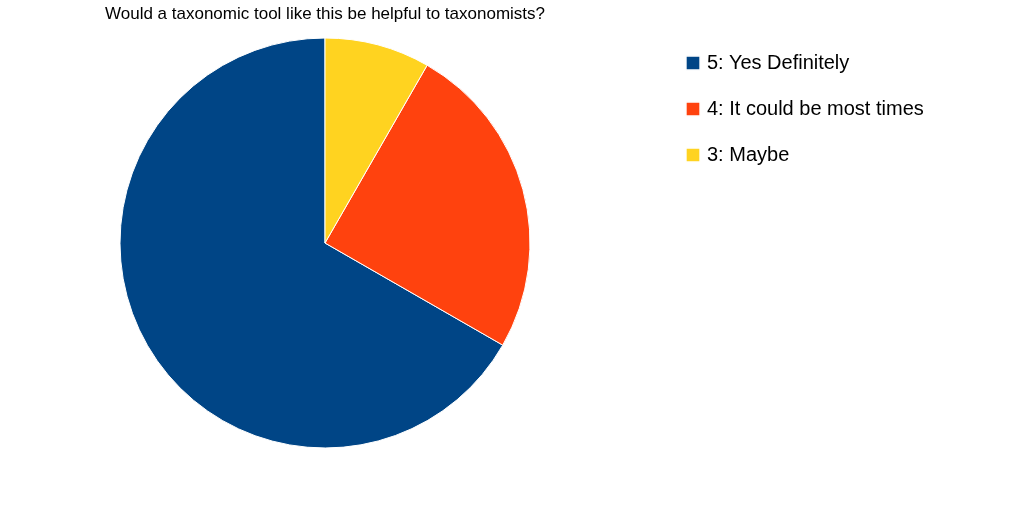  Describe the element at coordinates (748, 154) in the screenshot. I see `legend-label: 3: Maybe` at that location.